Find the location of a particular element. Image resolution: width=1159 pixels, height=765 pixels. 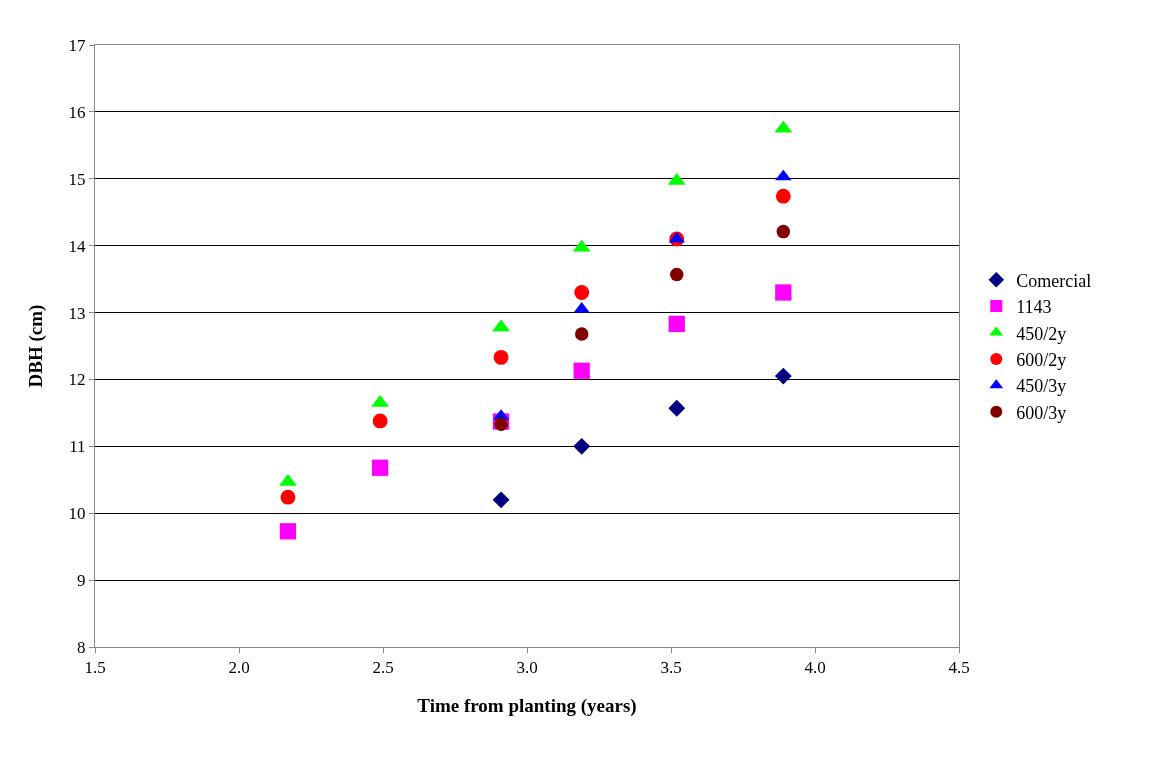

y-tick-label: 14 is located at coordinates (77, 246).